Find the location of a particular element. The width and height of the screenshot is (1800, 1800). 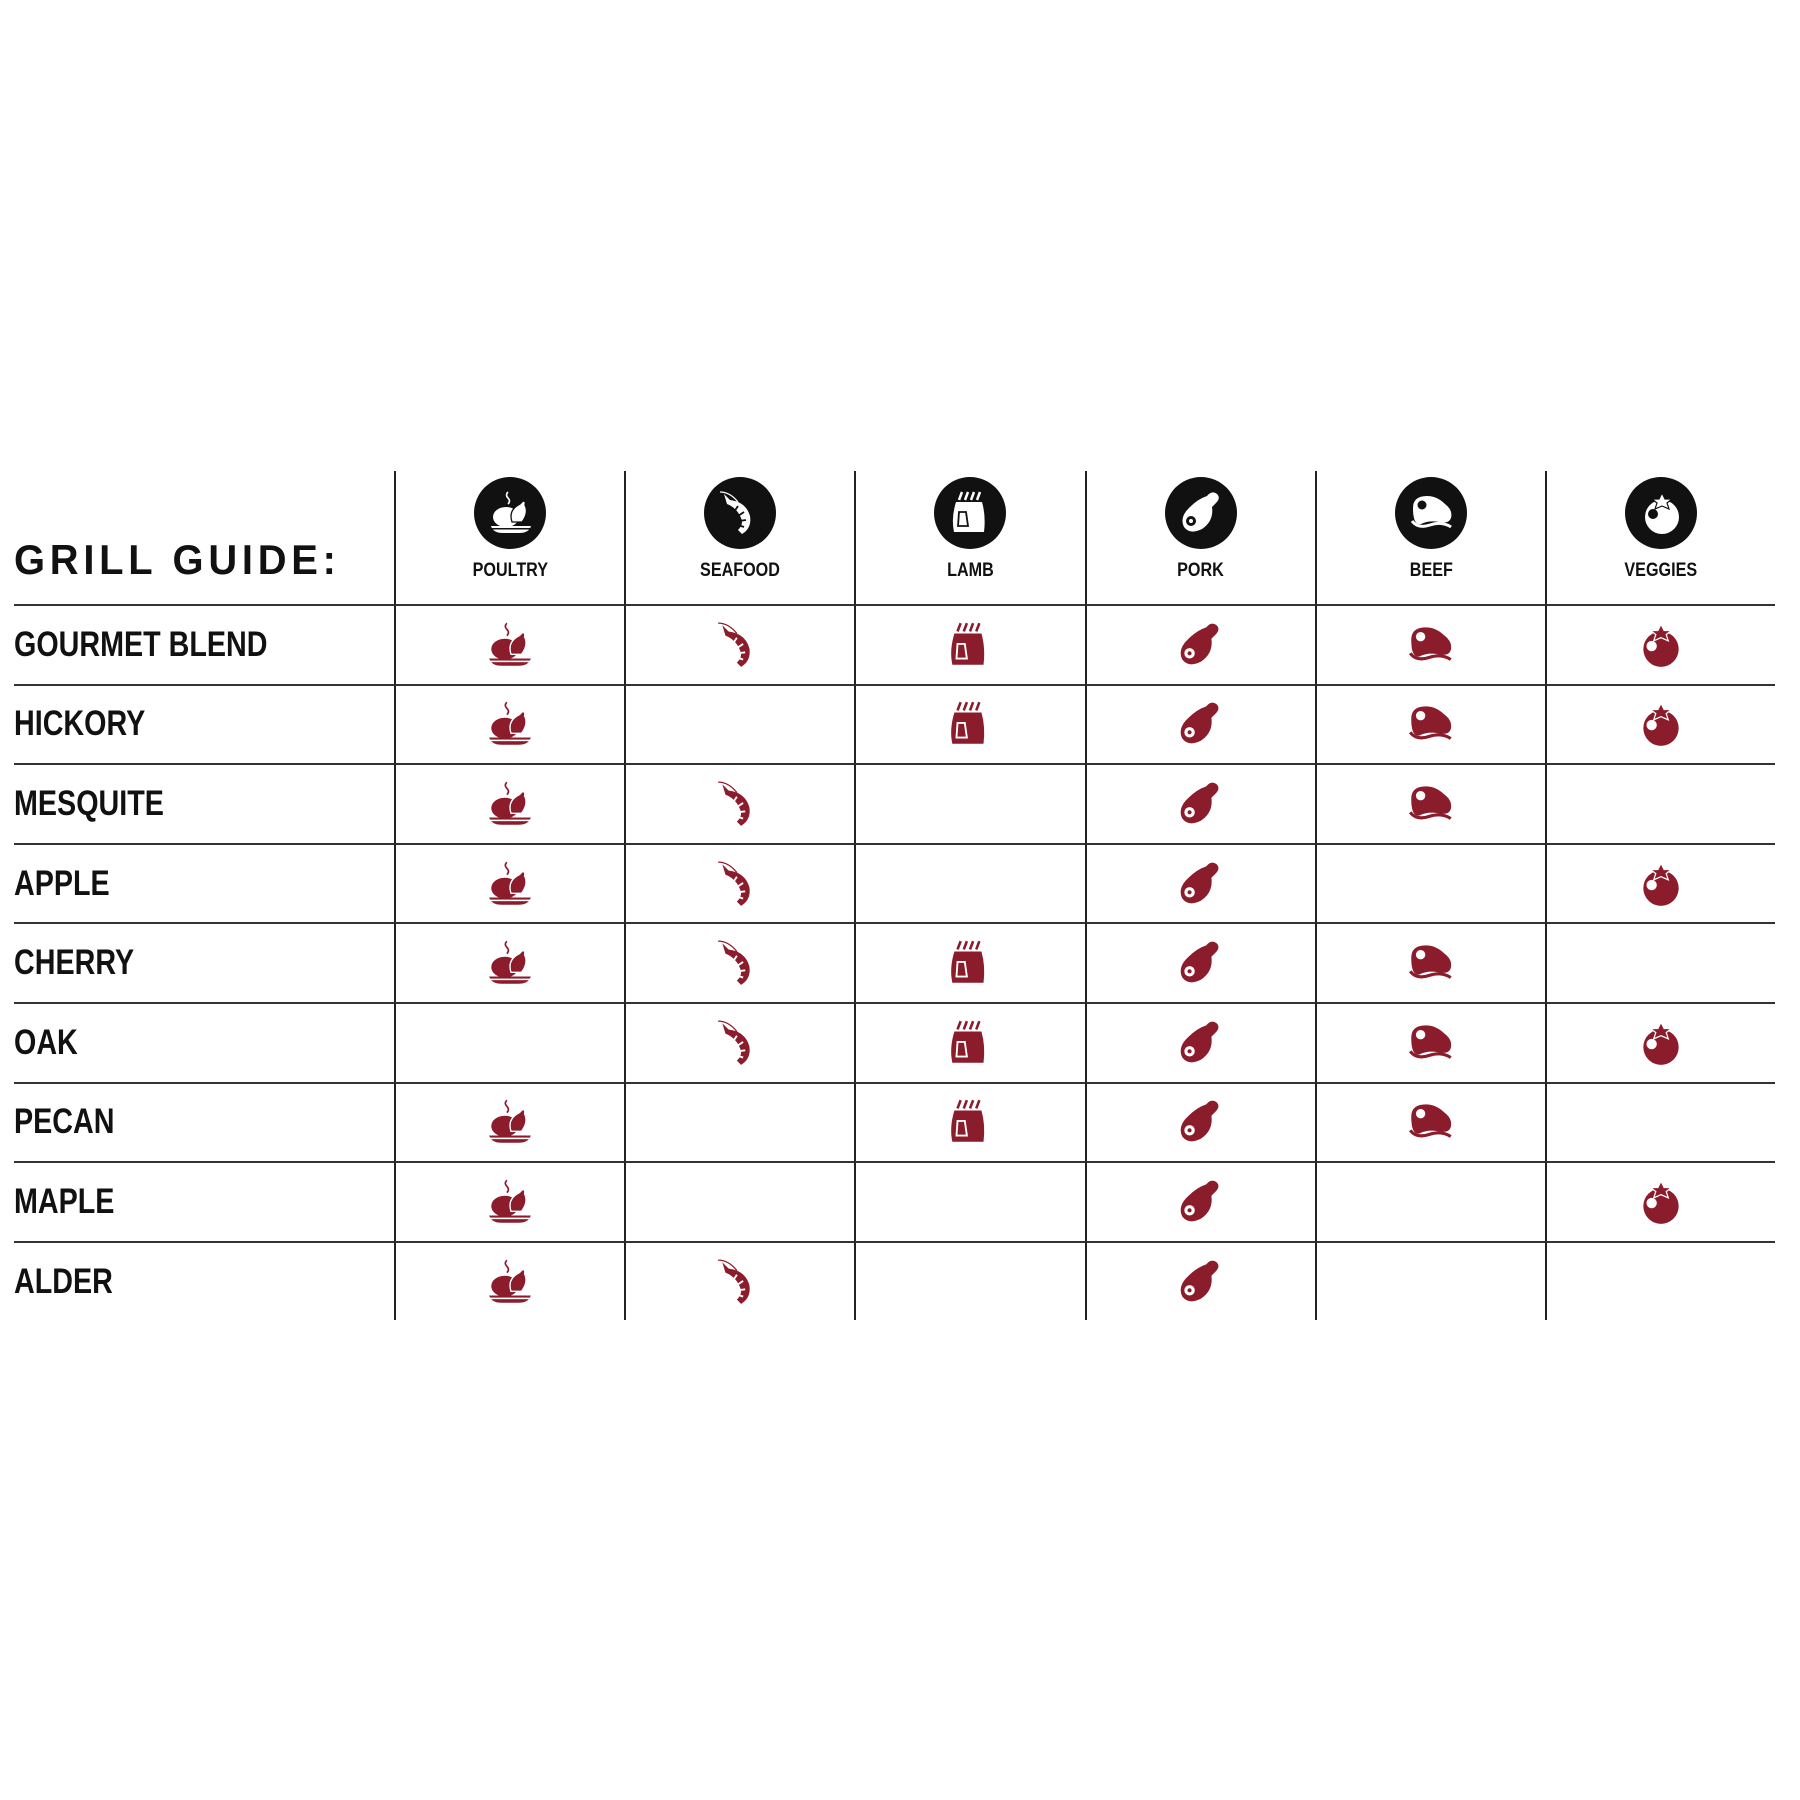

column-header-seafood: SEAFOOD is located at coordinates (739, 537).